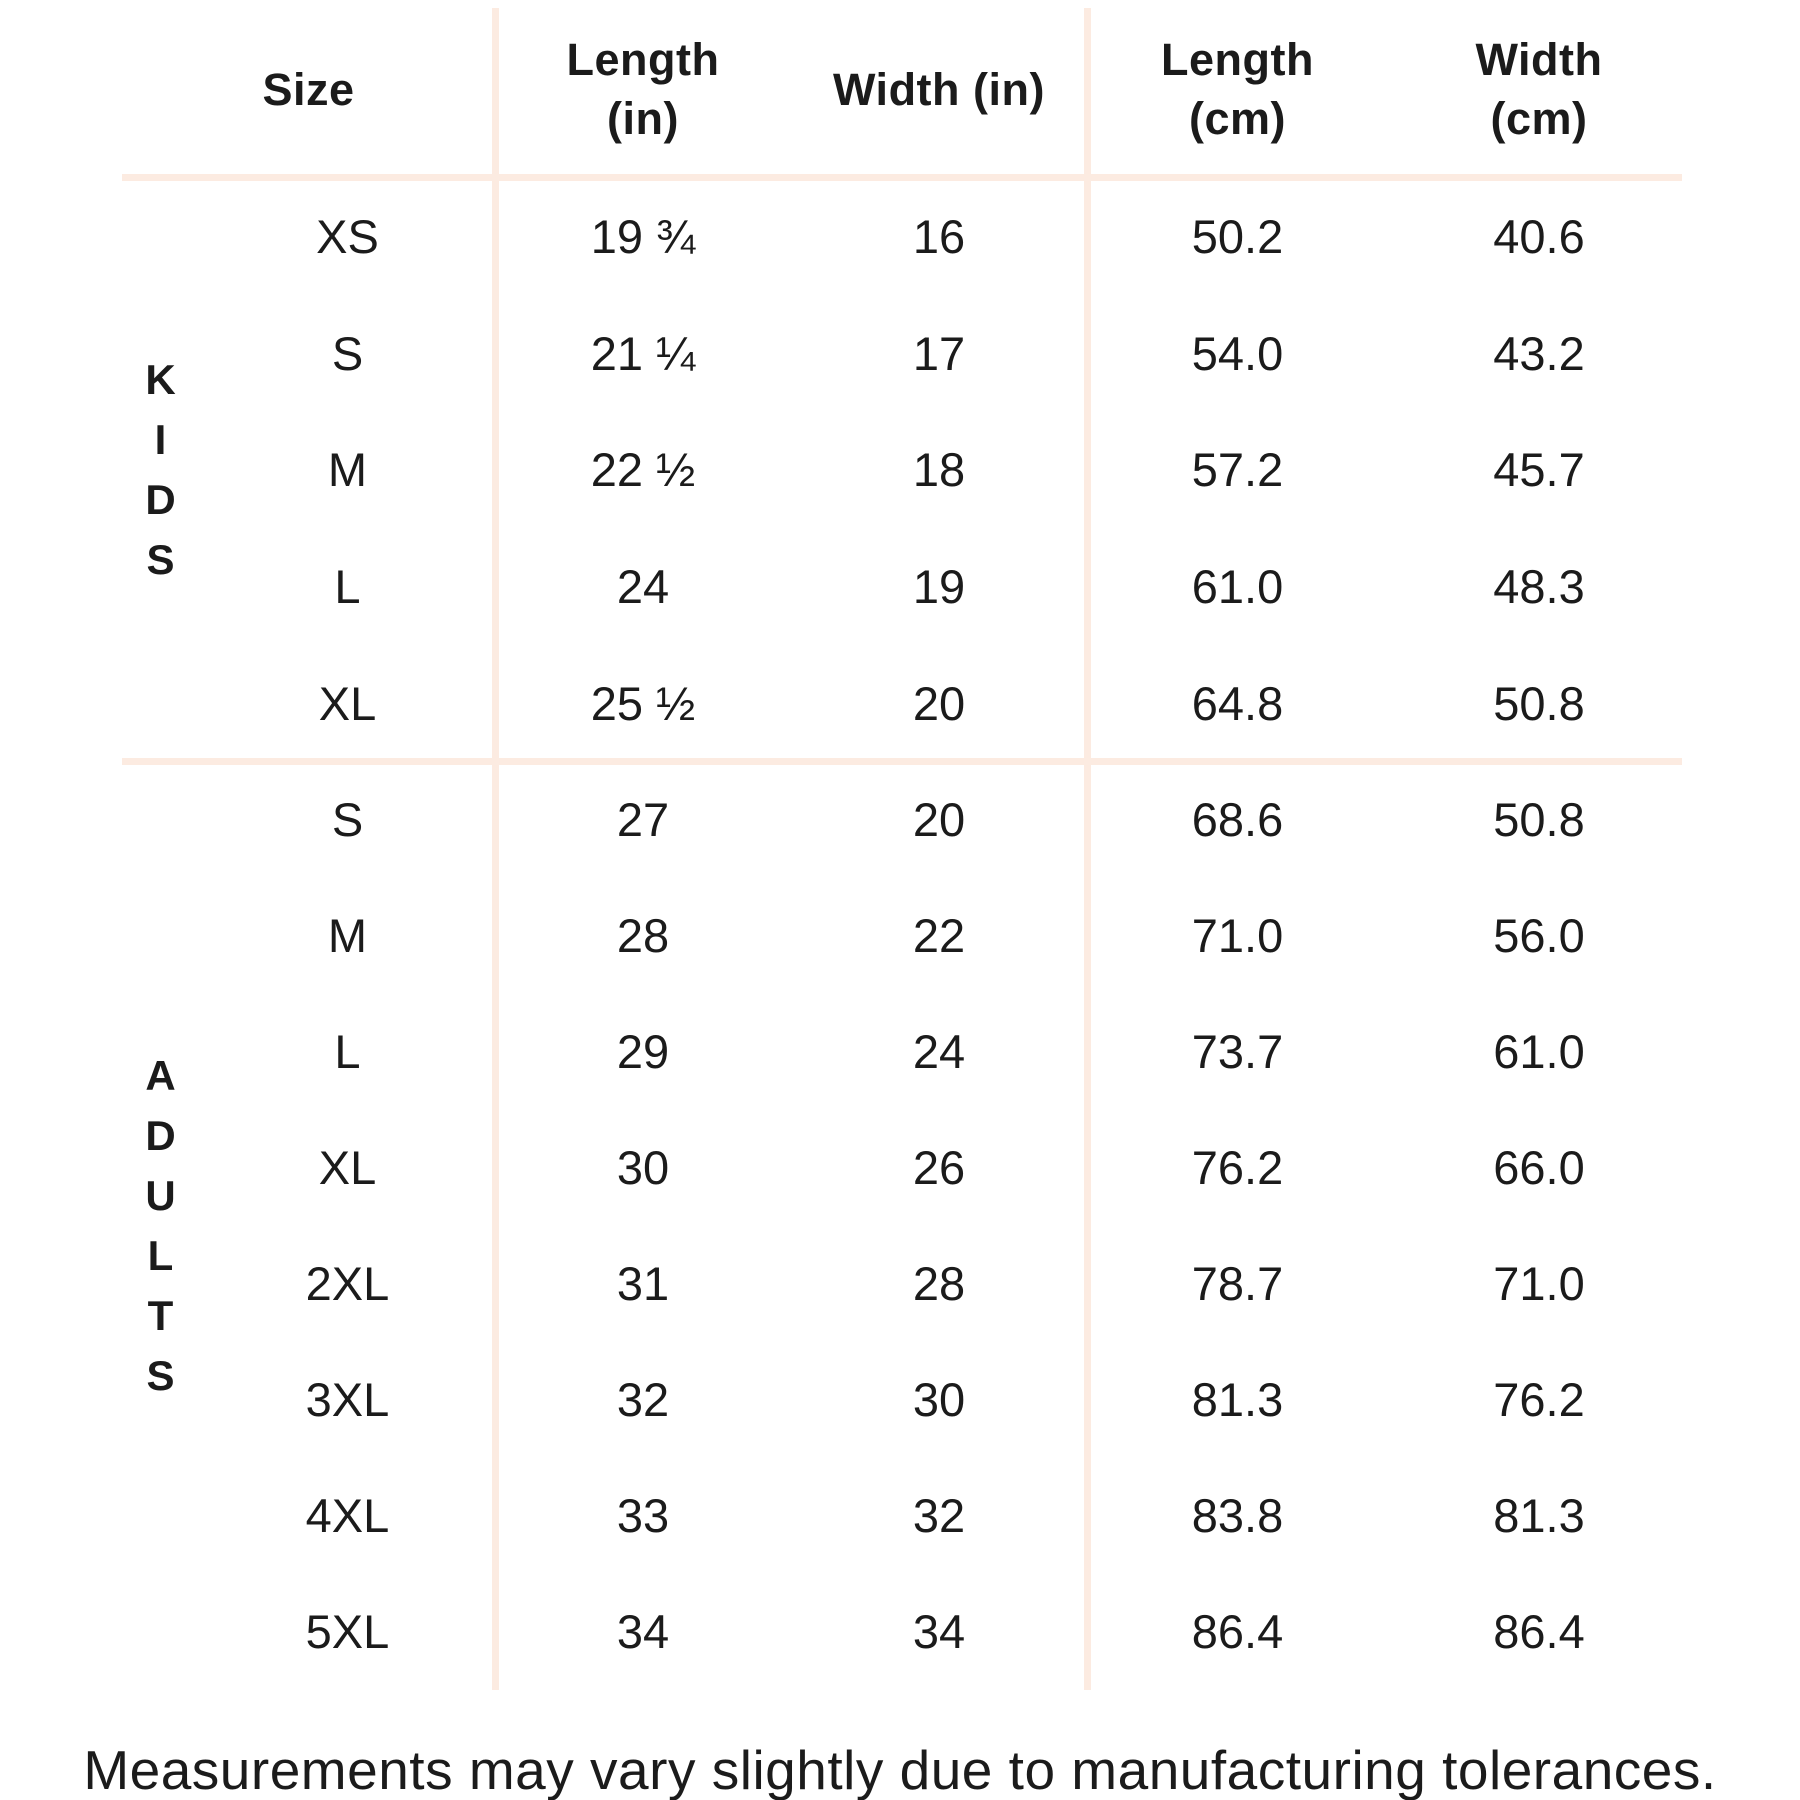 The height and width of the screenshot is (1800, 1800). What do you see at coordinates (347, 1400) in the screenshot?
I see `size-cell: 3XL` at bounding box center [347, 1400].